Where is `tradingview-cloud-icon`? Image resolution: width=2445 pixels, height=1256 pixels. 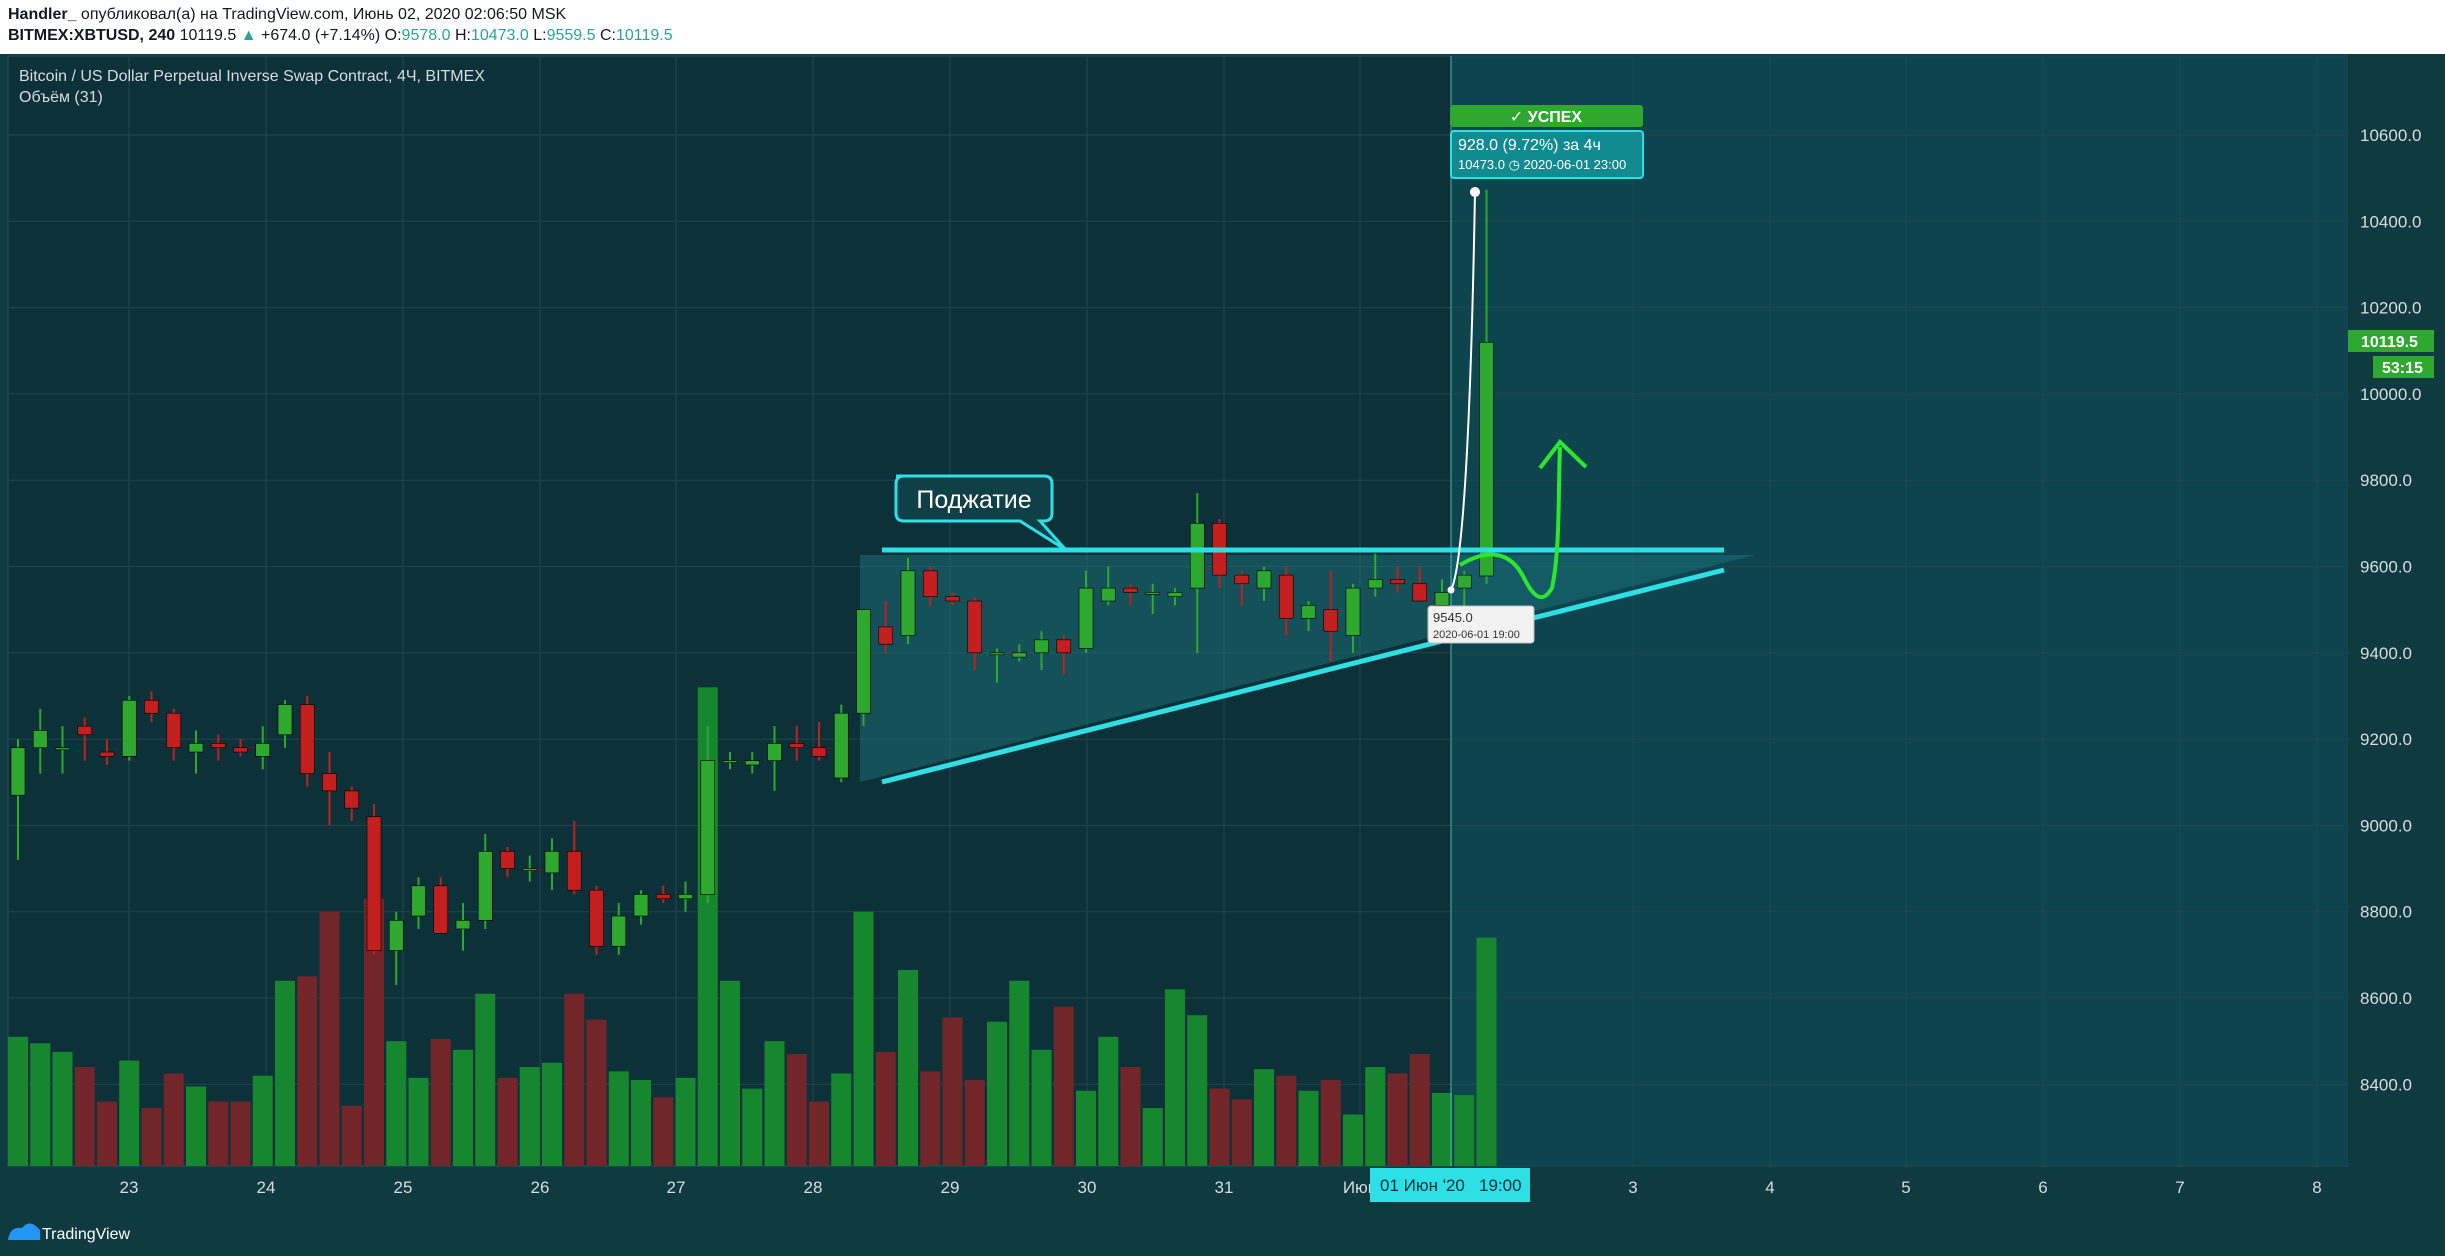
tradingview-cloud-icon is located at coordinates (24, 1231).